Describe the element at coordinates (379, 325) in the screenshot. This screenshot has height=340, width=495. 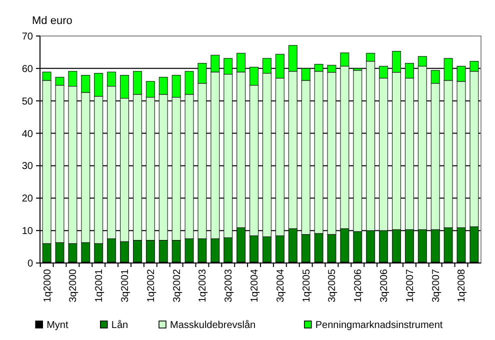
I see `legend-label: Penningmarknadsinstrument` at that location.